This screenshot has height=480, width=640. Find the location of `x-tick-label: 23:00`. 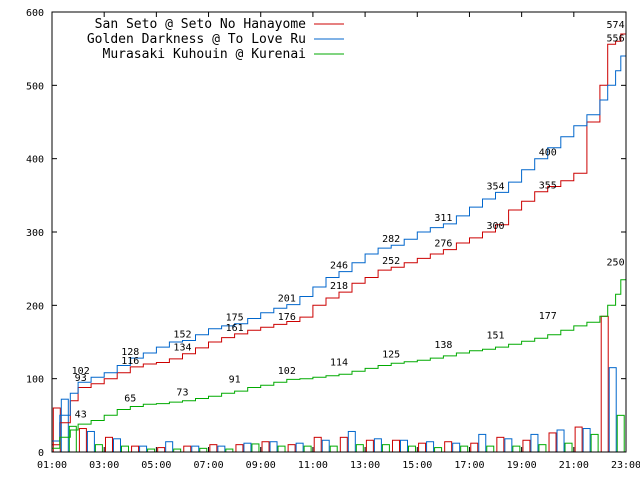

x-tick-label: 23:00 is located at coordinates (625, 465).